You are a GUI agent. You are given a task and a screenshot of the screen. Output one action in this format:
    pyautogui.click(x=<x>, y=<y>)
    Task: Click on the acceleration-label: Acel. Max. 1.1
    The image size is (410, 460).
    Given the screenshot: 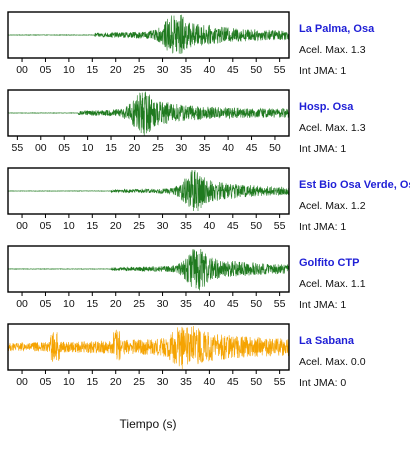 What is the action you would take?
    pyautogui.click(x=332, y=284)
    